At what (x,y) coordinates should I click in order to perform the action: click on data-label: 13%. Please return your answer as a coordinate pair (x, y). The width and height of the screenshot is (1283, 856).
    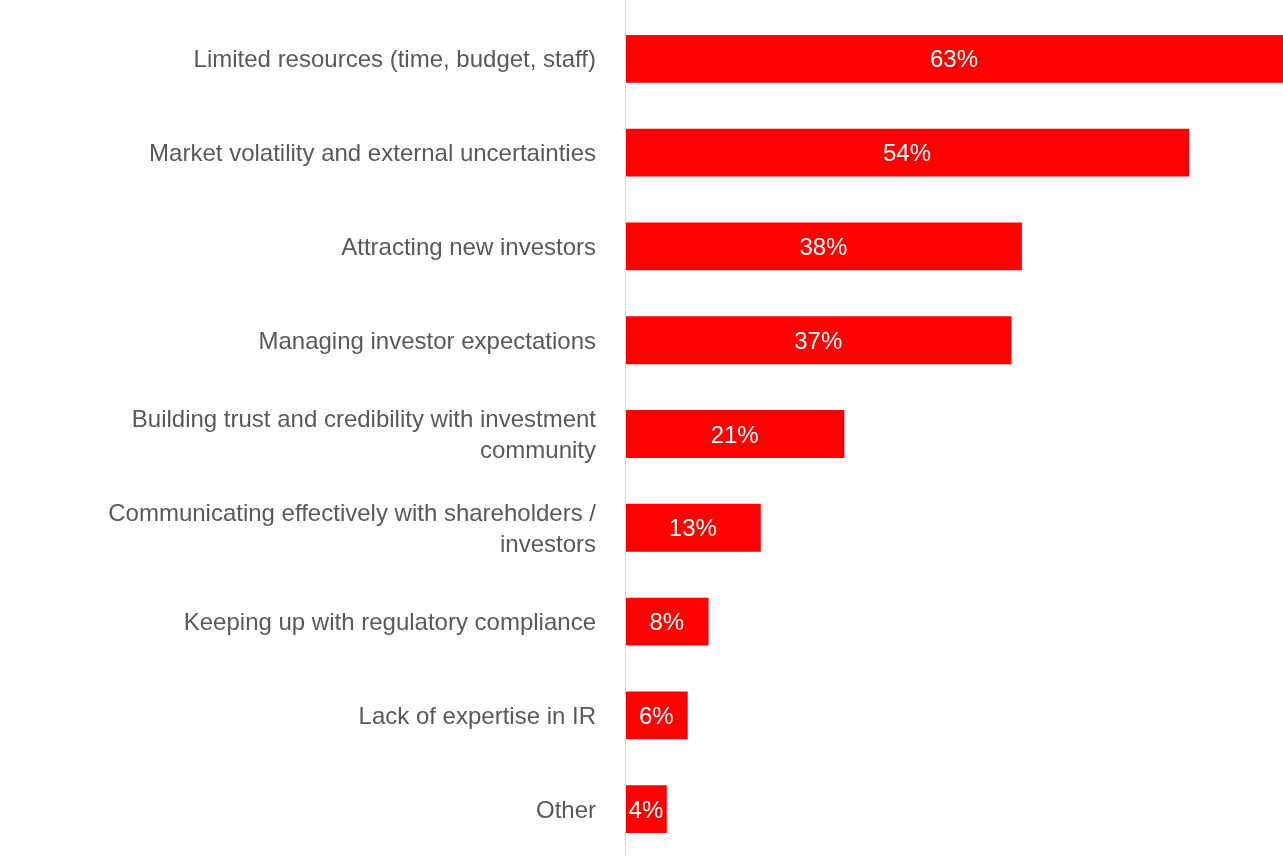
    Looking at the image, I should click on (692, 528).